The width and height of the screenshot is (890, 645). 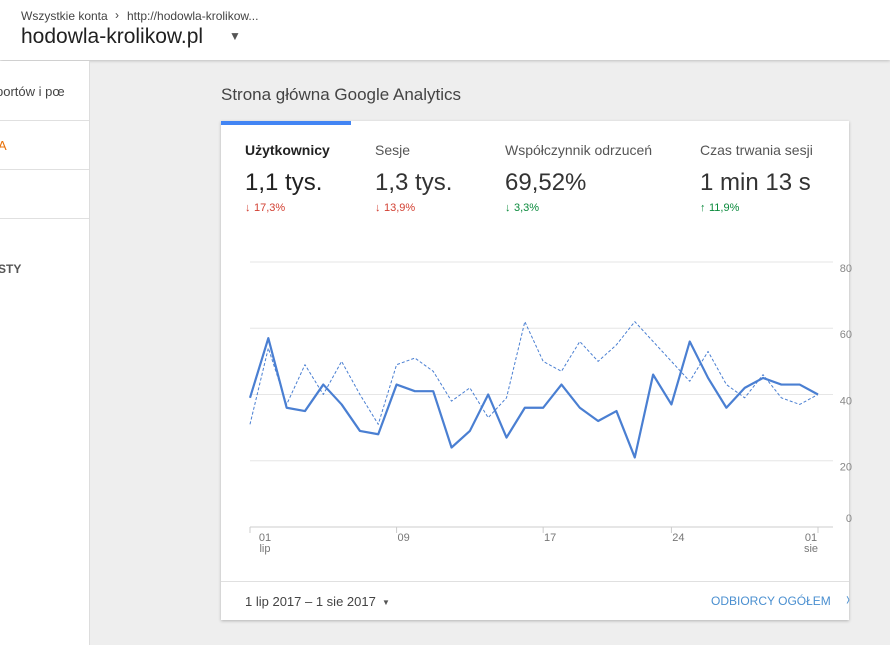 I want to click on y-tick-label: 0, so click(x=849, y=519).